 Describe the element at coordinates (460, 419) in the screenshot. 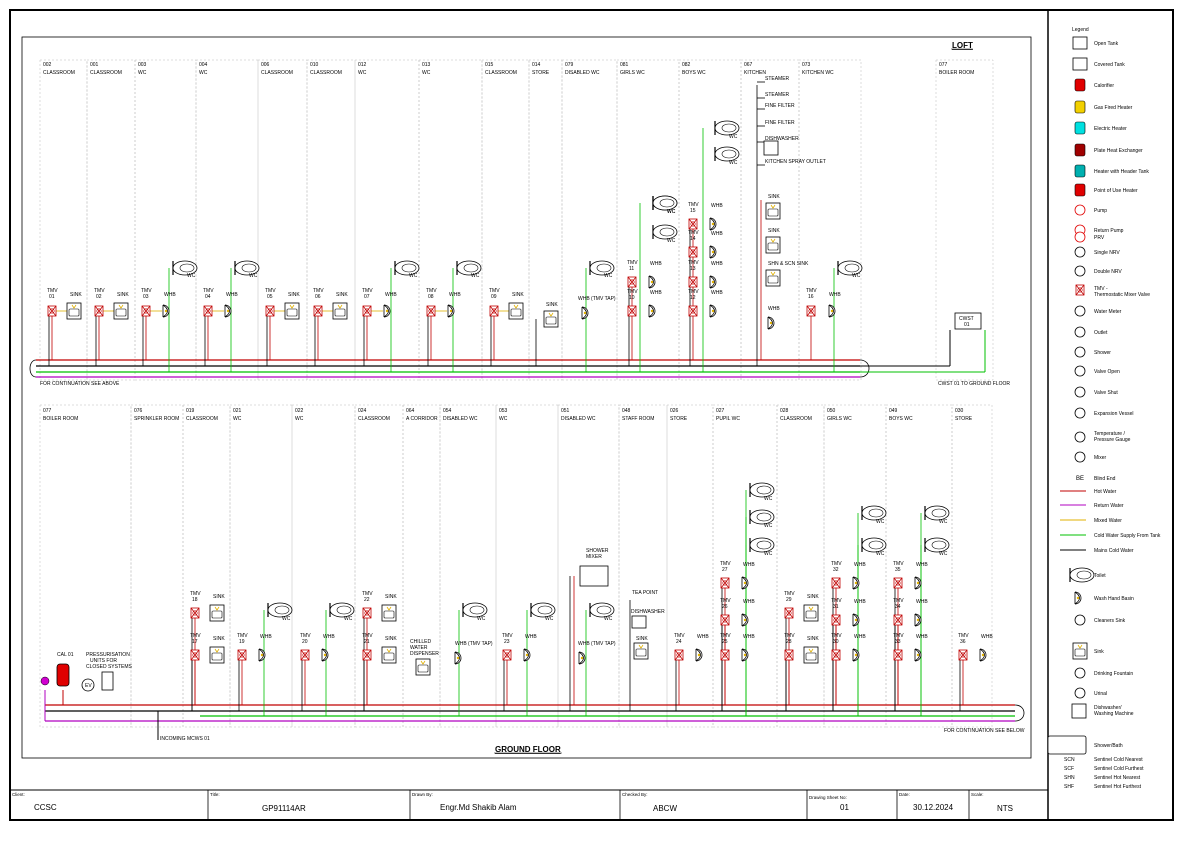

I see `ground-room-name-7: DISABLED WC` at that location.